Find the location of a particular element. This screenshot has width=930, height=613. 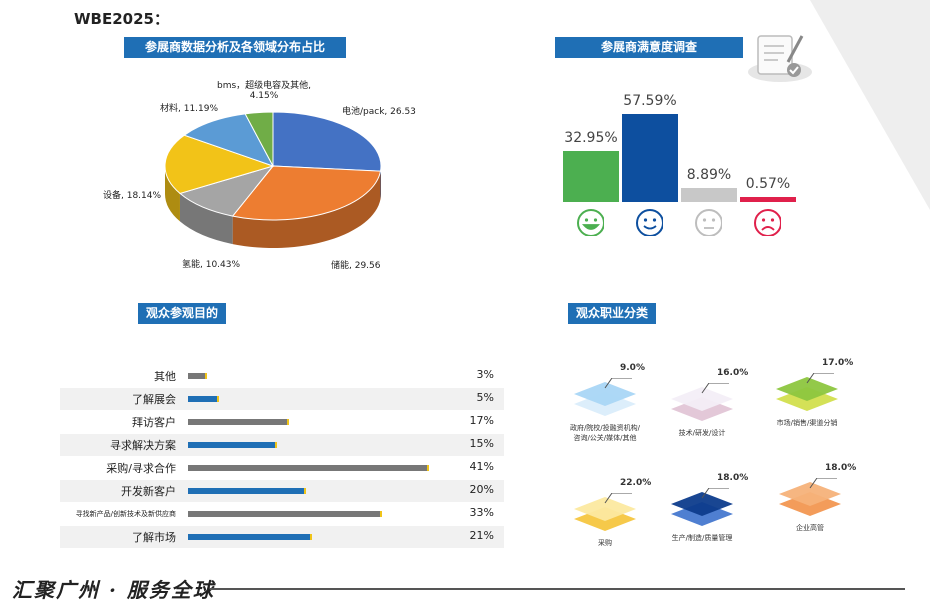

occupation-value: 16.0% is located at coordinates (733, 373).